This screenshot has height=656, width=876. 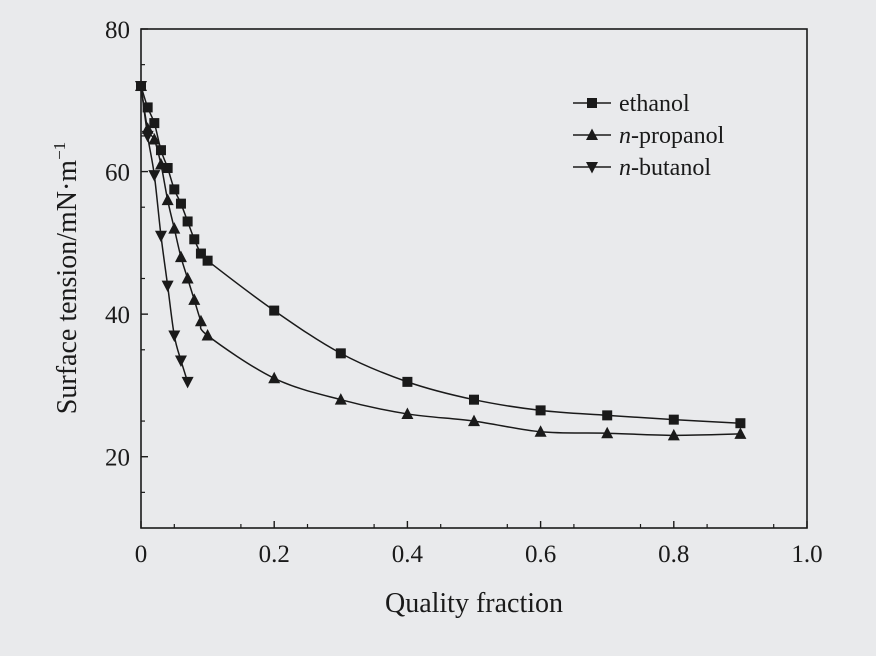 I want to click on y-tick-label: 20, so click(x=117, y=458).